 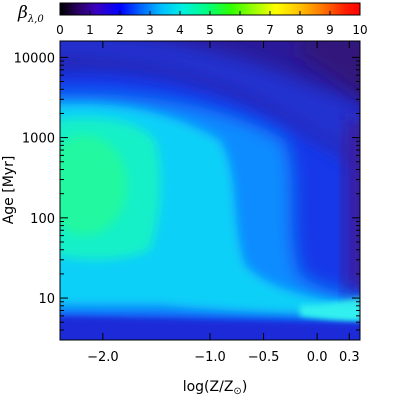 What do you see at coordinates (330, 30) in the screenshot?
I see `colorbar-tick-label-9: 9` at bounding box center [330, 30].